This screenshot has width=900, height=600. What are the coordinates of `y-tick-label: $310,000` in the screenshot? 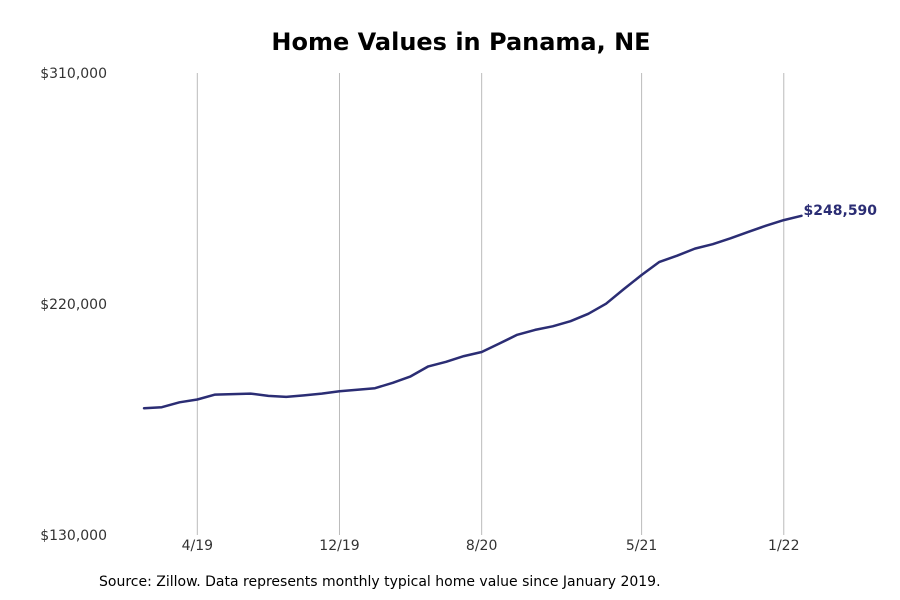 It's located at (73, 74).